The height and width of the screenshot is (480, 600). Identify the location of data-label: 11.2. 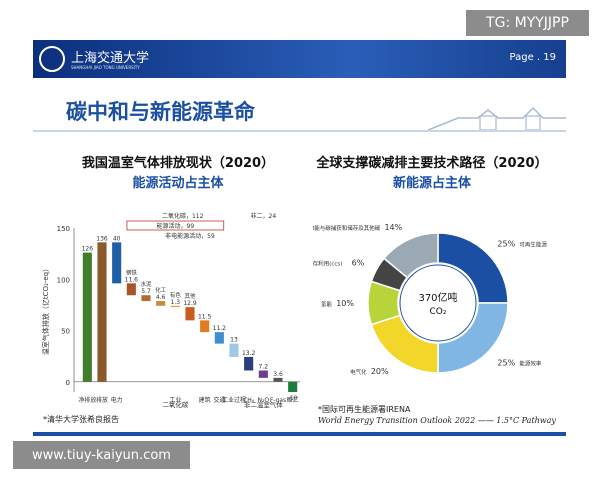
(220, 328).